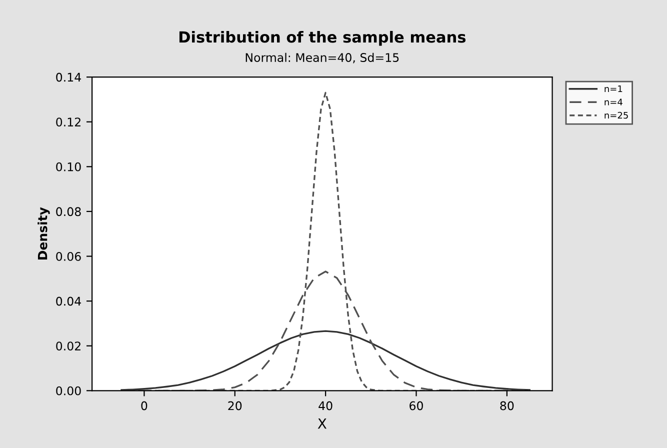  Describe the element at coordinates (507, 405) in the screenshot. I see `x-tick-label: 80` at that location.